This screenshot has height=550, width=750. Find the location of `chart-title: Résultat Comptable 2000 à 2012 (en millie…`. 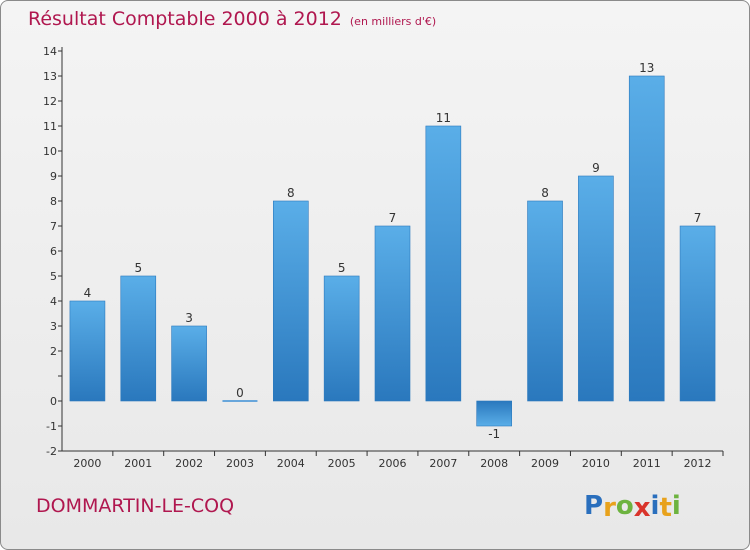

chart-title: Résultat Comptable 2000 à 2012 (en millie… is located at coordinates (232, 19).